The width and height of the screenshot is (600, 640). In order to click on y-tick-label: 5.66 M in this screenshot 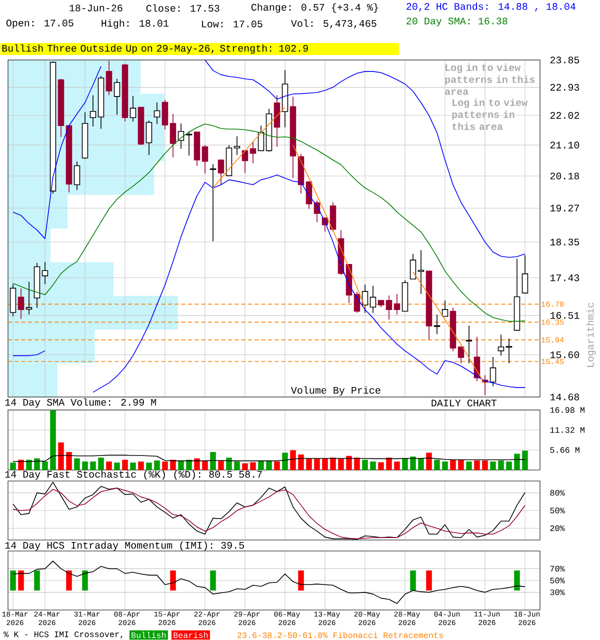, I will do `click(565, 450)`.